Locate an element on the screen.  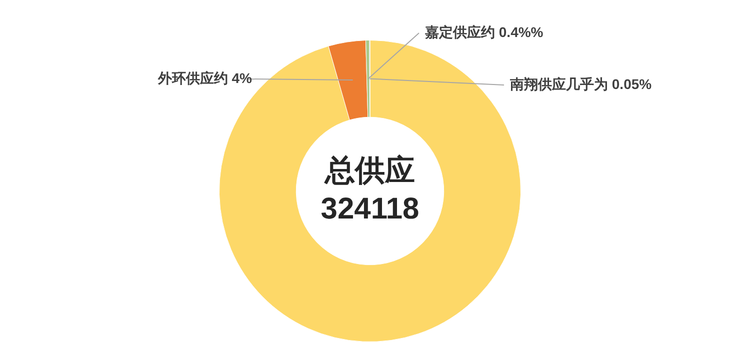
slice-label: 嘉定供应约 0.4%% is located at coordinates (484, 32).